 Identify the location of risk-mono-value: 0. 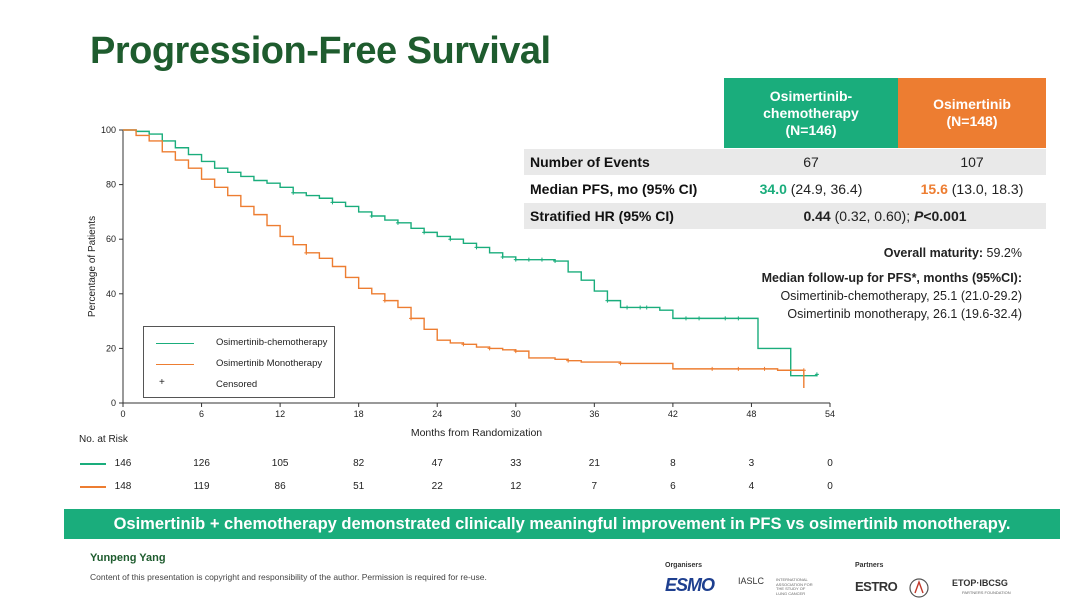
(830, 486).